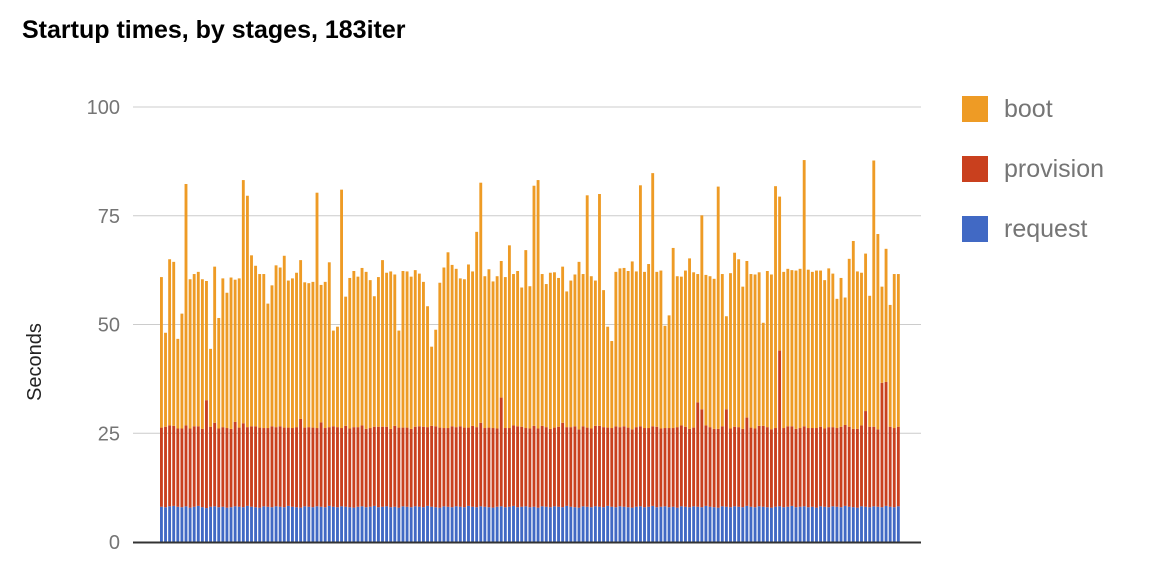  I want to click on y-tick-label: 100, so click(103, 108).